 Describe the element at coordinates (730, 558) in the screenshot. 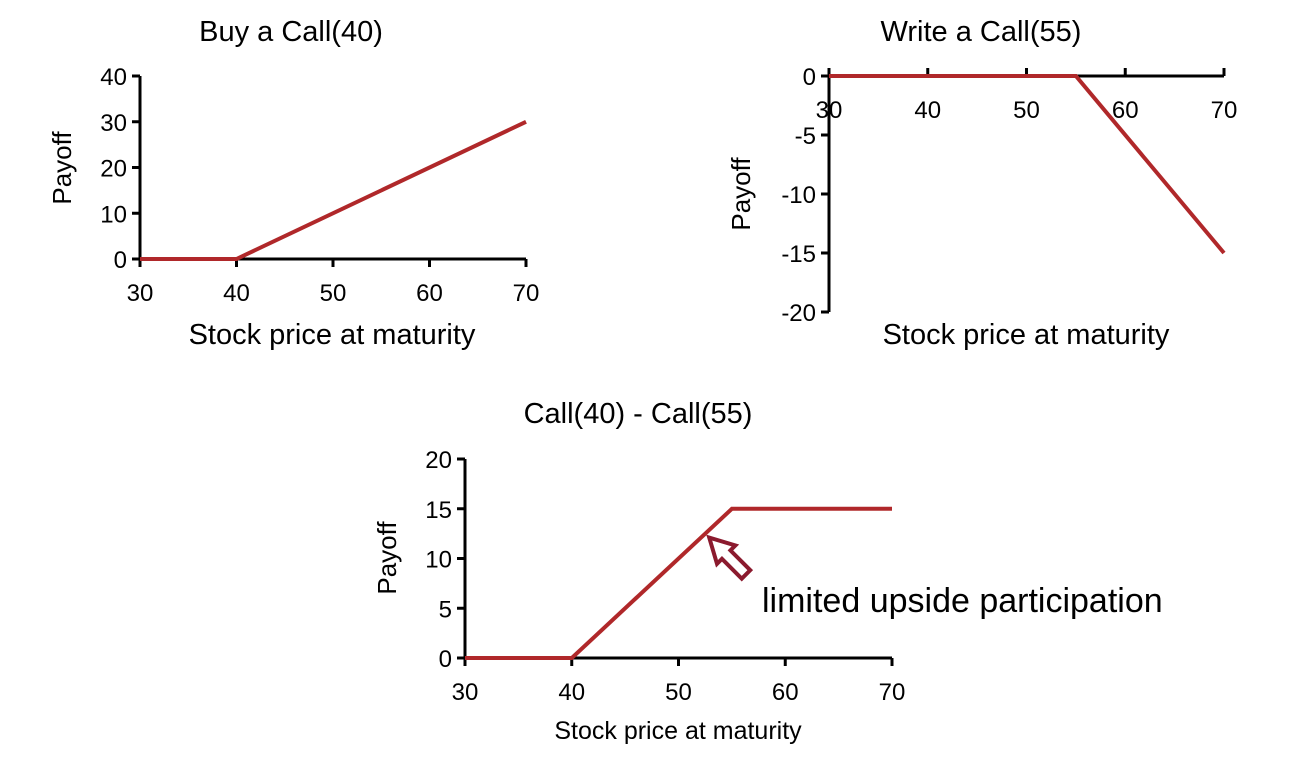

I see `annotation-arrow-icon` at that location.